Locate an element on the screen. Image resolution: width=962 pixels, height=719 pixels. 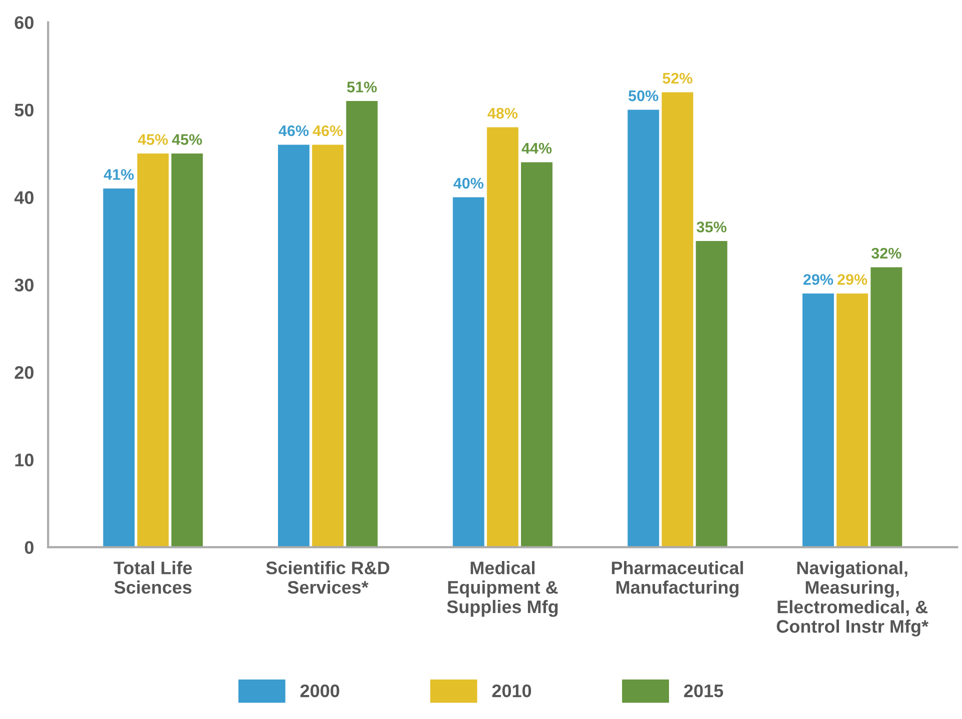
x-tick-label: Pharmaceutical Manufacturing is located at coordinates (677, 579).